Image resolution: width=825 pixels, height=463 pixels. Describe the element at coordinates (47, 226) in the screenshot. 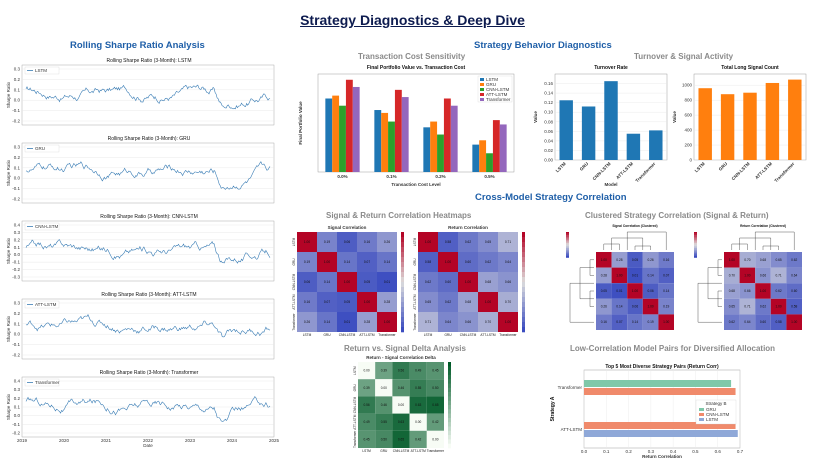

I see `rolling-legend-label: CNN-LSTM` at that location.